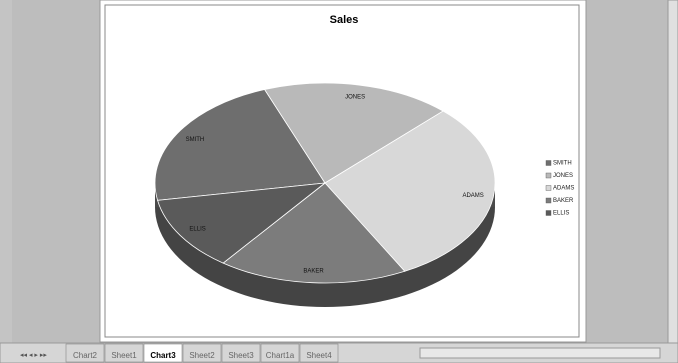 This screenshot has width=678, height=363. I want to click on legend-label: ELLIS, so click(561, 214).